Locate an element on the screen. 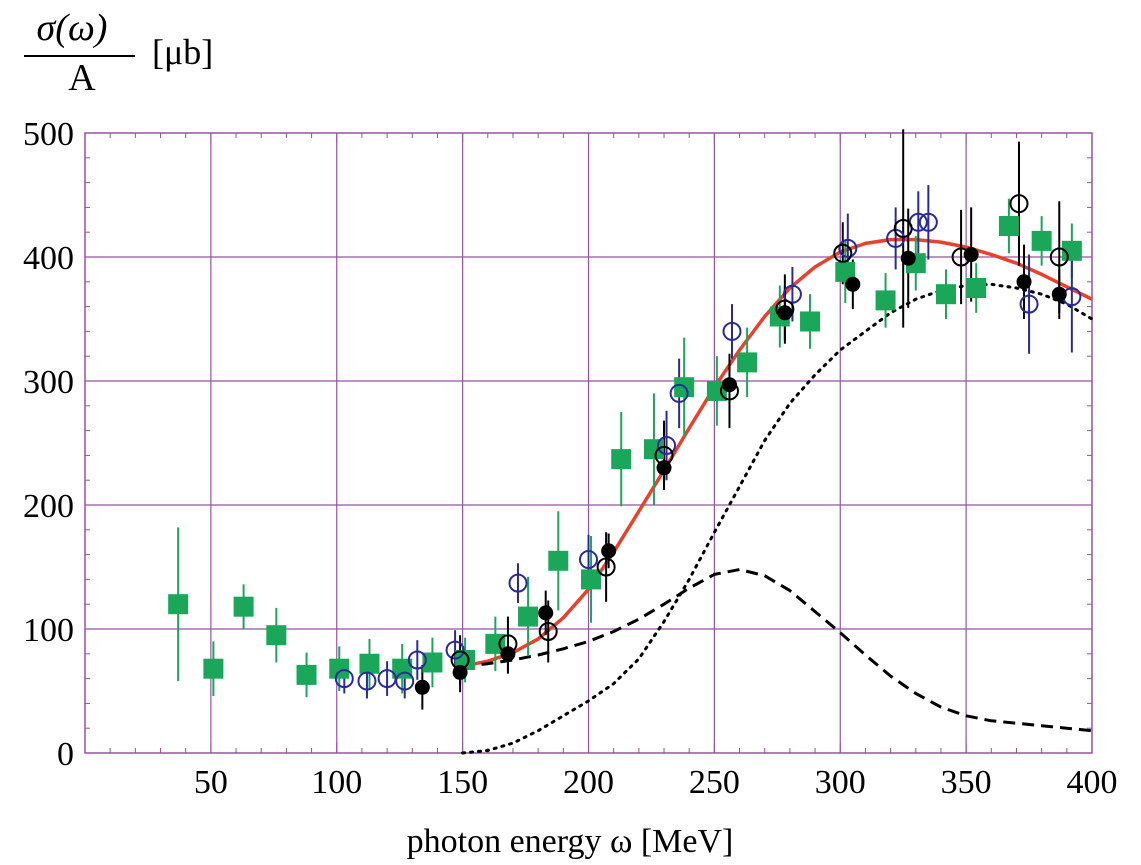 Image resolution: width=1141 pixels, height=865 pixels. x-tick-label: 300 is located at coordinates (840, 782).